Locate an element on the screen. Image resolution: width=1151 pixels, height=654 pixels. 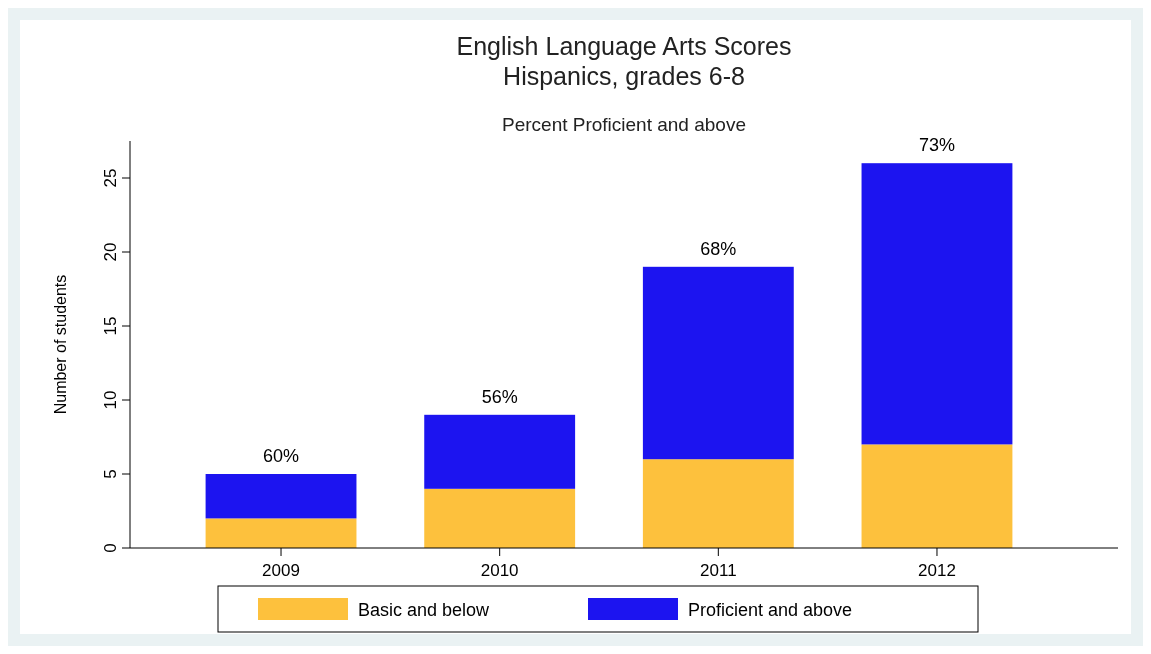
legend-label: Proficient and above is located at coordinates (770, 610).